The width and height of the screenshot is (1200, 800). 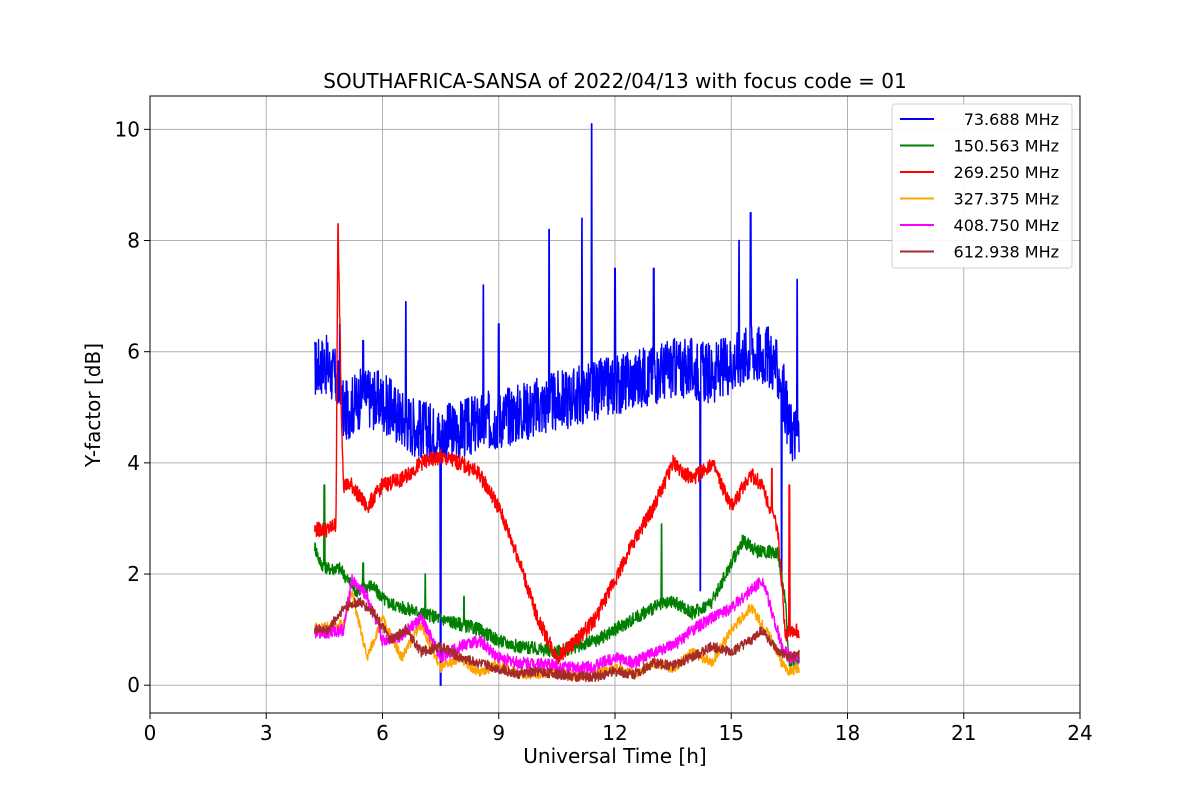 I want to click on legend-label: 150.563 MHz, so click(x=1006, y=146).